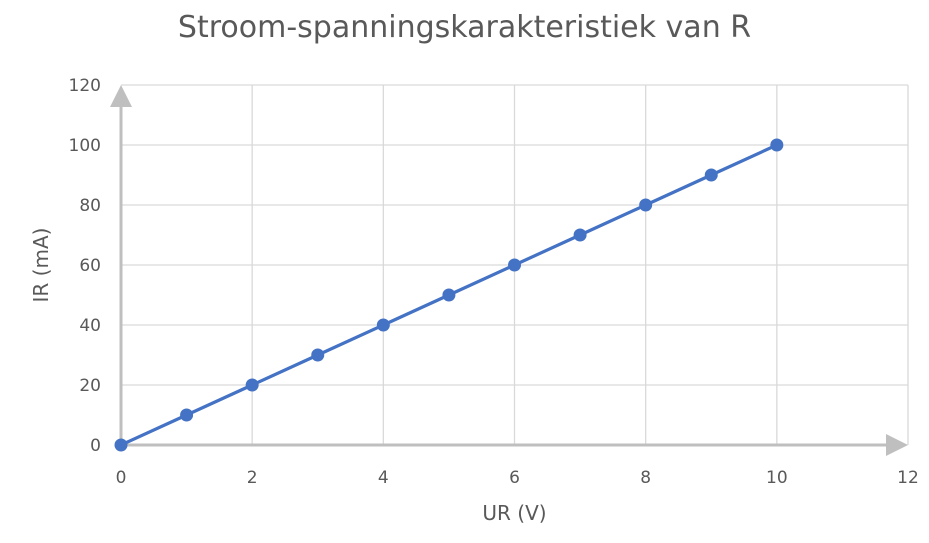 This screenshot has width=929, height=543. I want to click on y-tick-label: 120, so click(85, 86).